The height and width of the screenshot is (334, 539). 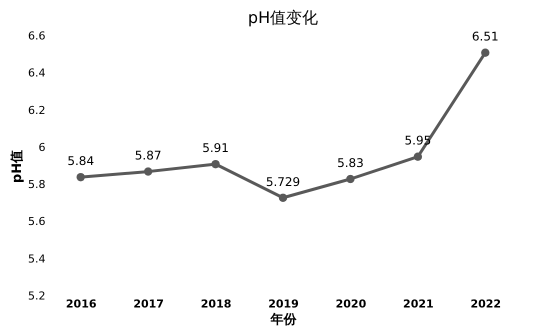 I want to click on x-tick-label: 2018, so click(x=216, y=304).